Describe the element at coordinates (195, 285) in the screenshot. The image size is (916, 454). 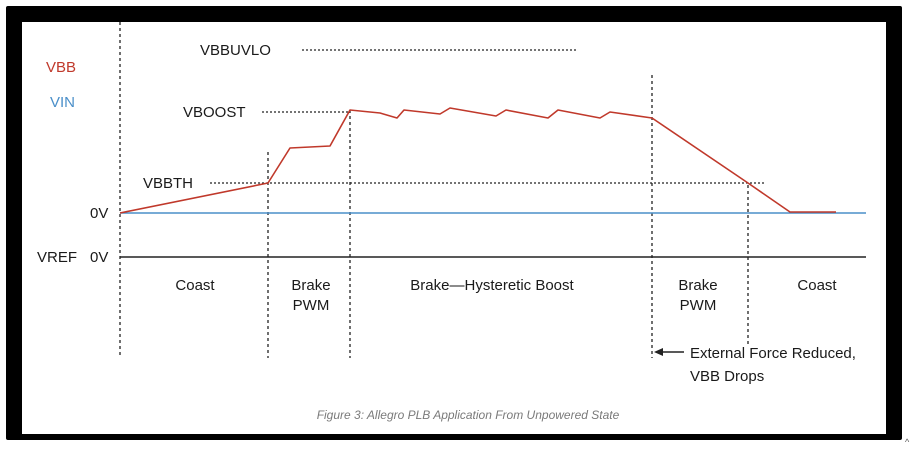
I see `phase-coast-start: Coast` at that location.